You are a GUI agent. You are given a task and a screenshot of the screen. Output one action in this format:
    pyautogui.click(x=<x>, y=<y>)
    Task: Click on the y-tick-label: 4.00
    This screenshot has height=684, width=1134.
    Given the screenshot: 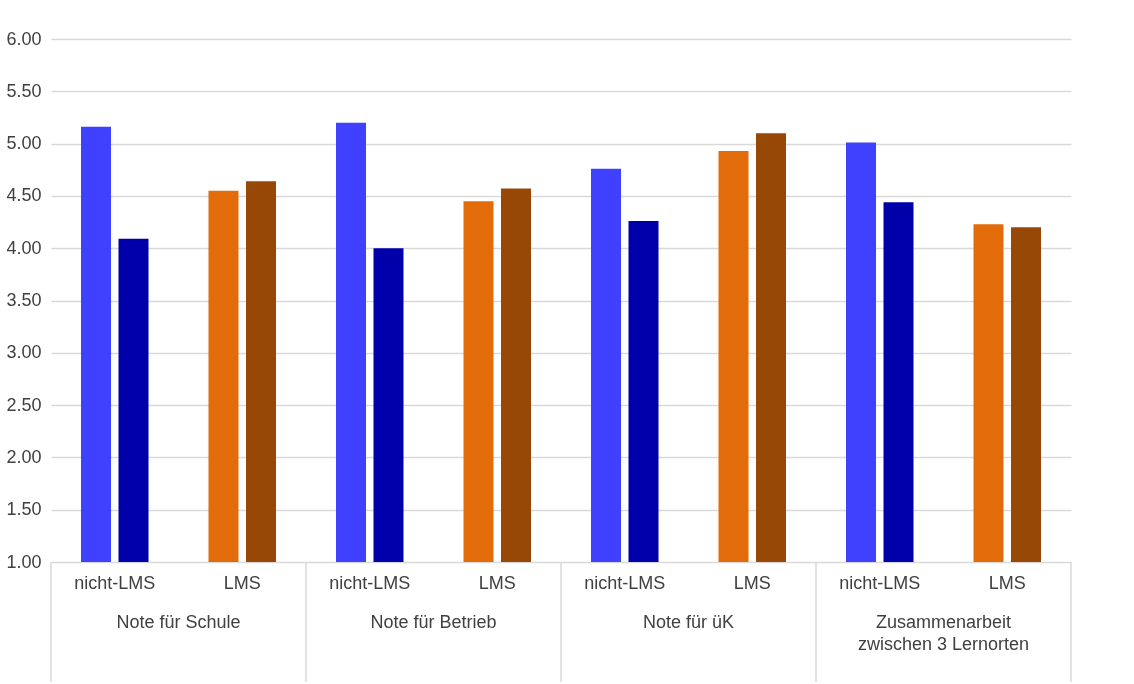 What is the action you would take?
    pyautogui.click(x=24, y=247)
    